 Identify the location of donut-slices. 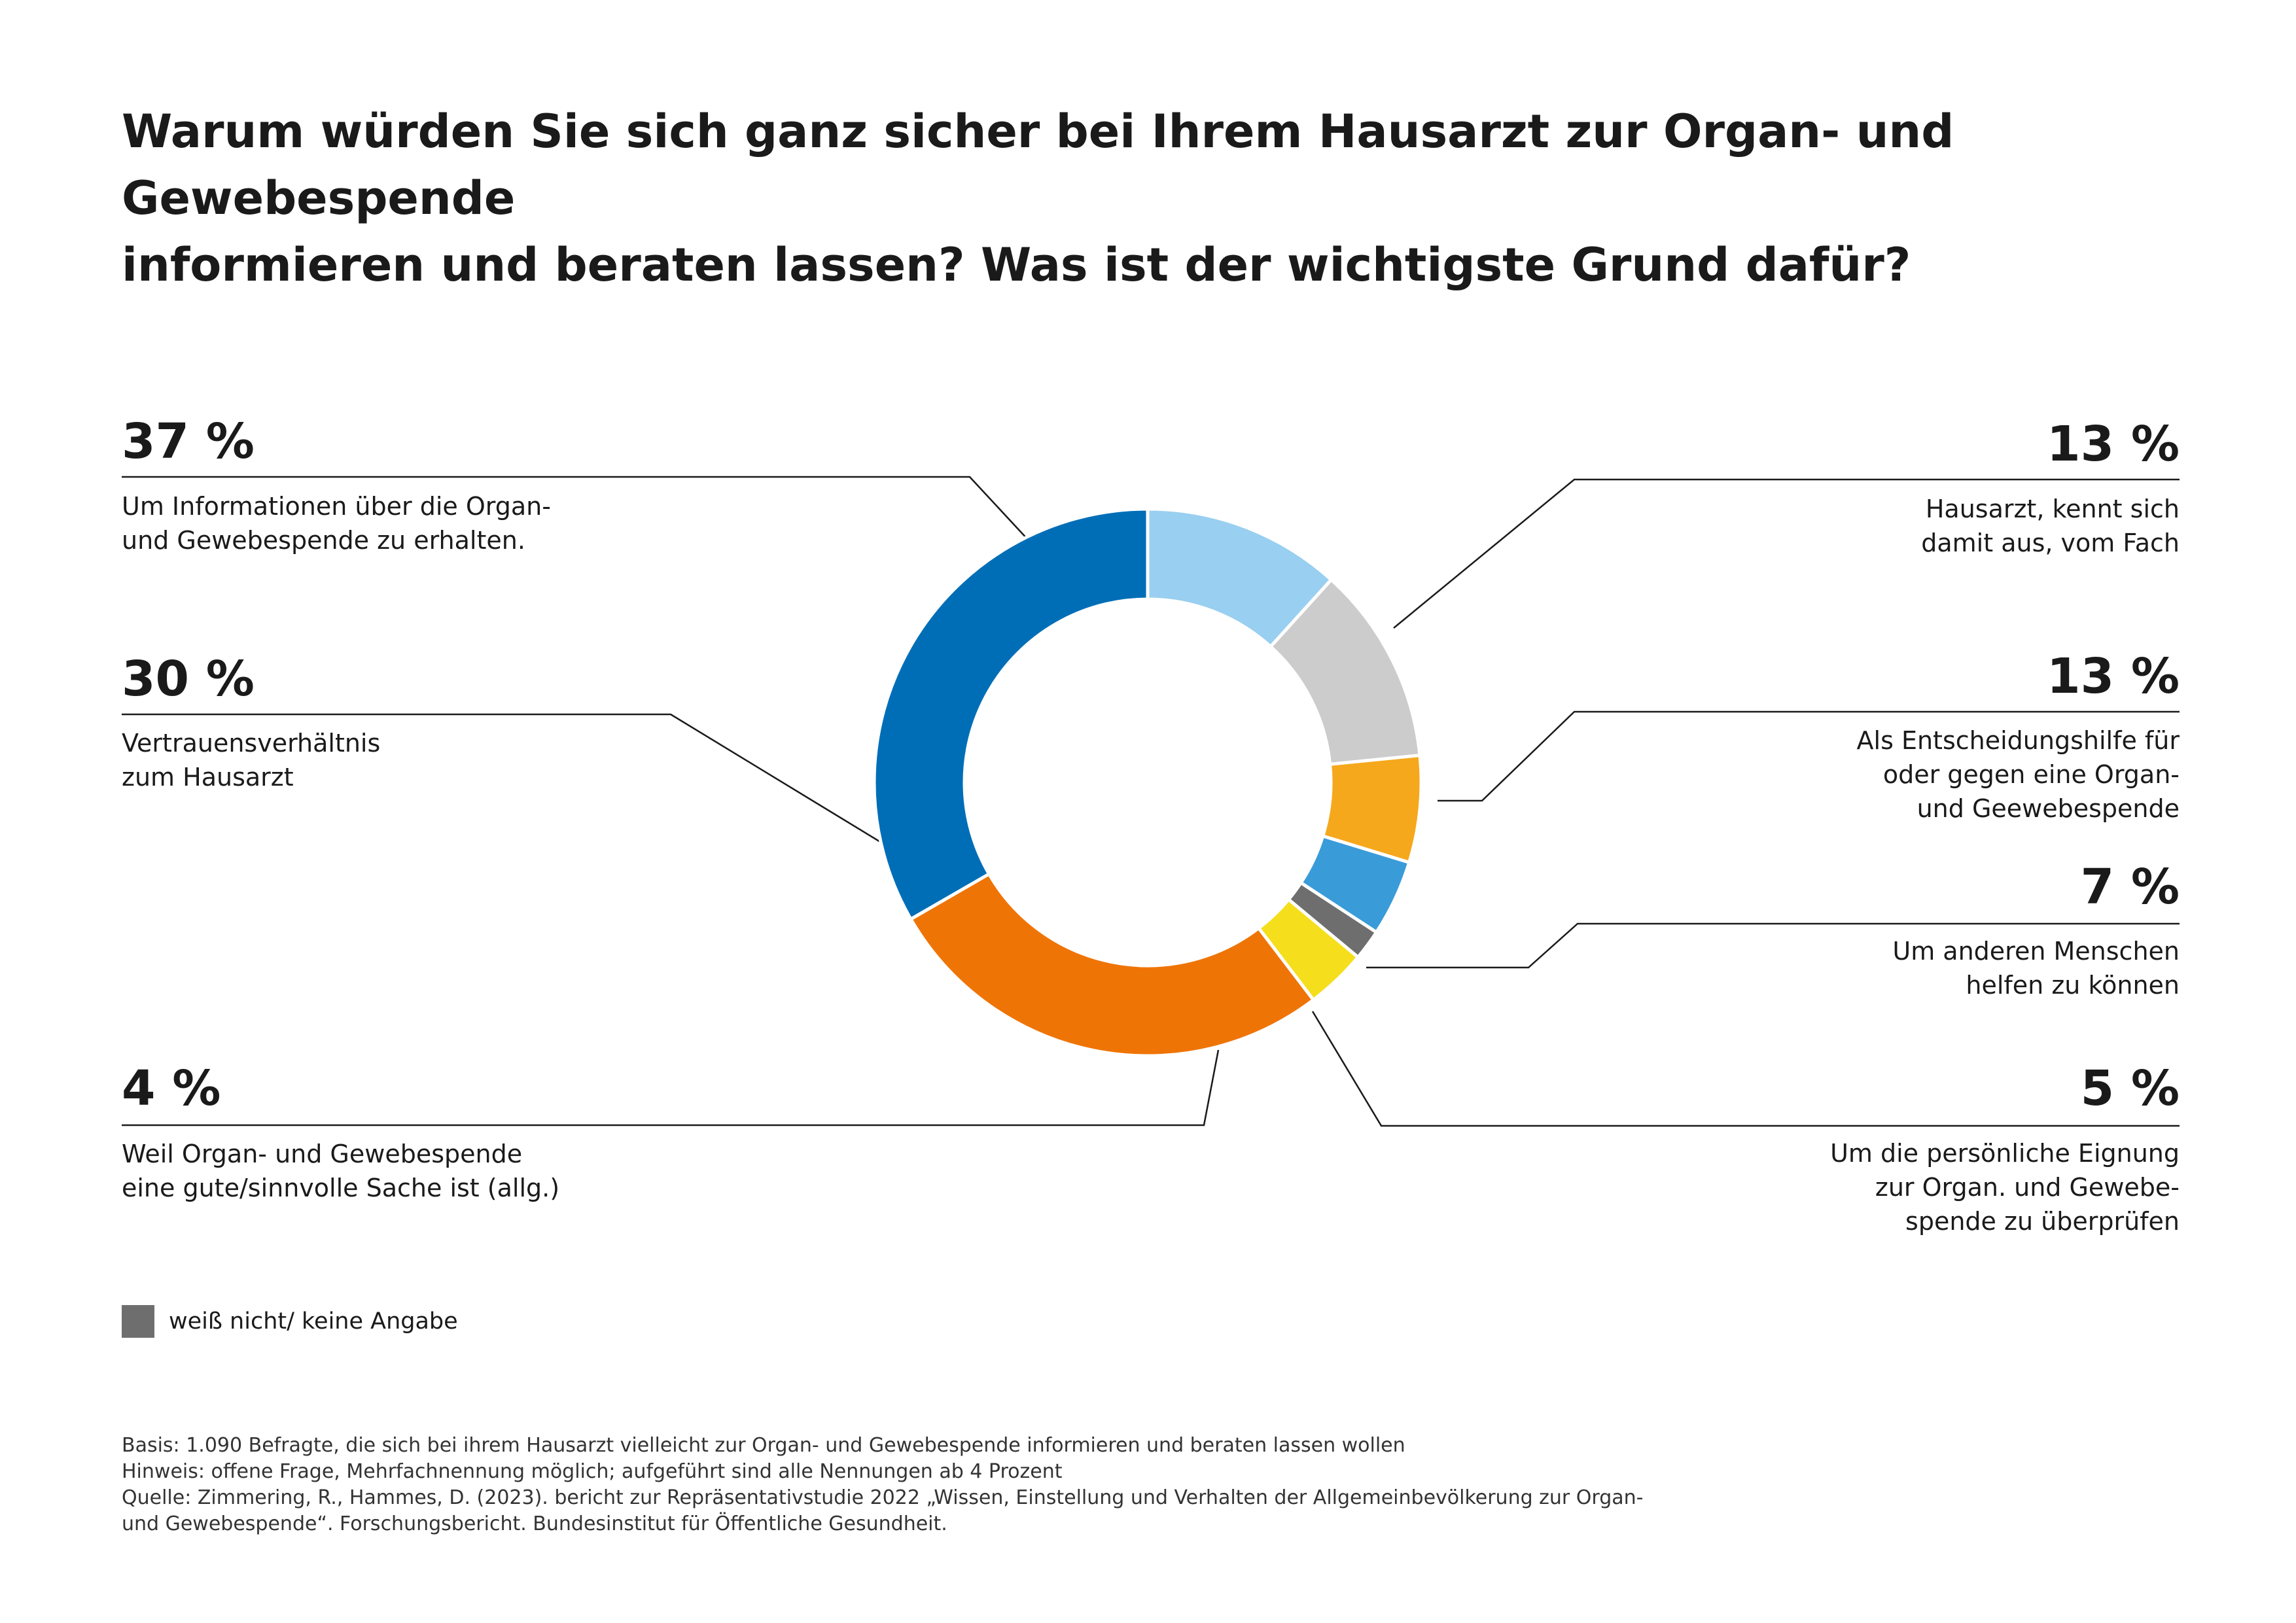
(1148, 783).